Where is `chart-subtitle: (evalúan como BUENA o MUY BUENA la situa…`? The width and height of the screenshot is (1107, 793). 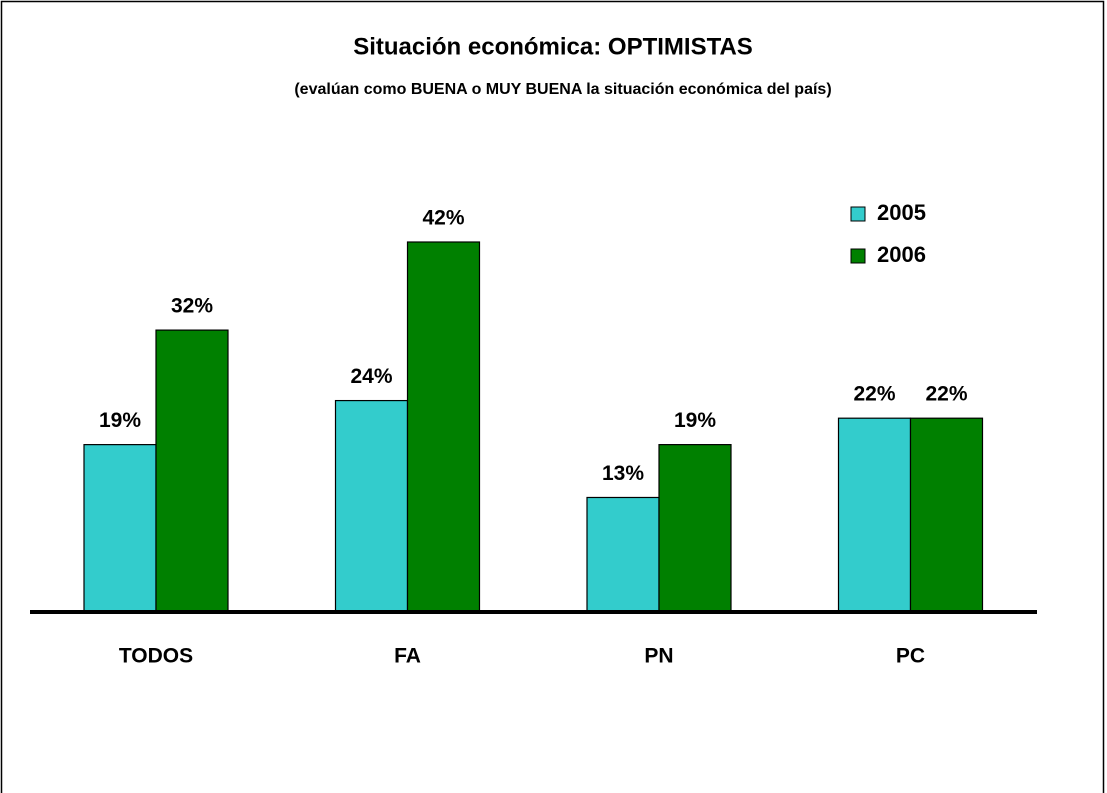 chart-subtitle: (evalúan como BUENA o MUY BUENA la situa… is located at coordinates (562, 89).